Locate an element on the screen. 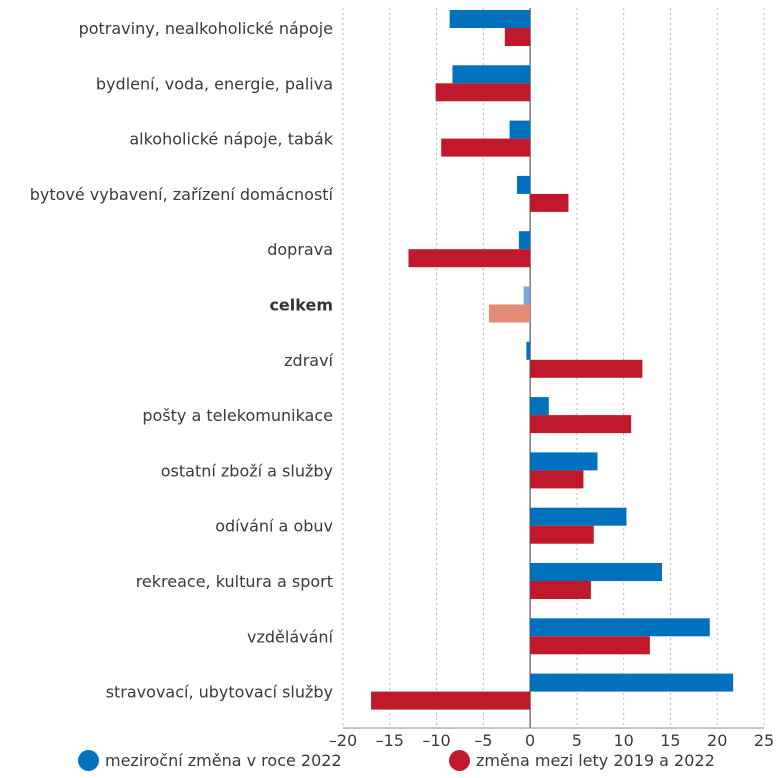 The width and height of the screenshot is (777, 778). legend-label-series-1: meziroční změna v roce 2022 is located at coordinates (223, 760).